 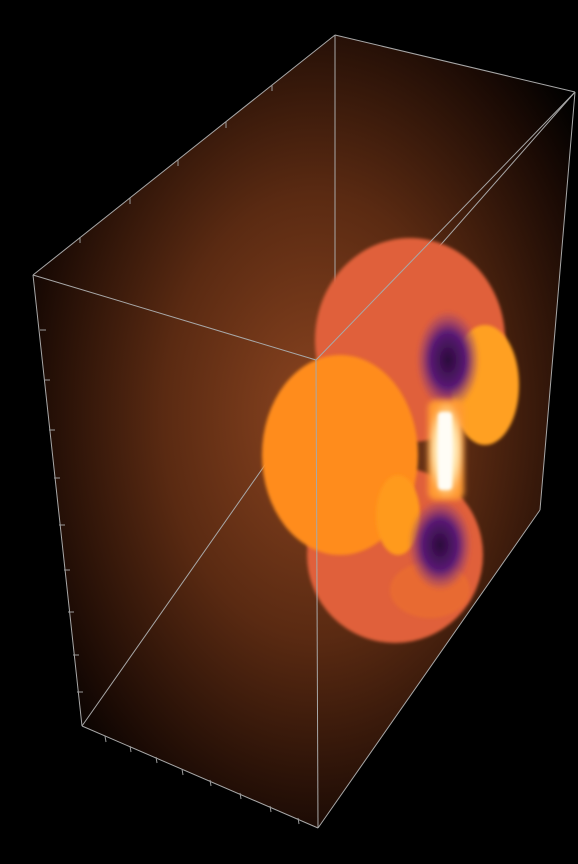 I want to click on axis-ticks-bottom, so click(x=202, y=780).